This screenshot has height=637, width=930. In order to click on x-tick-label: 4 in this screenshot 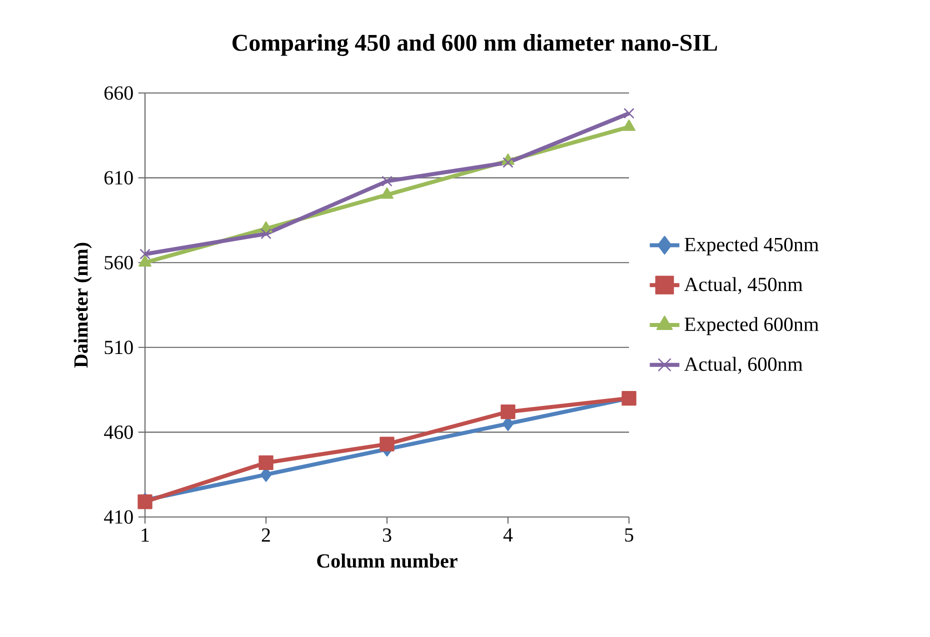, I will do `click(508, 535)`.